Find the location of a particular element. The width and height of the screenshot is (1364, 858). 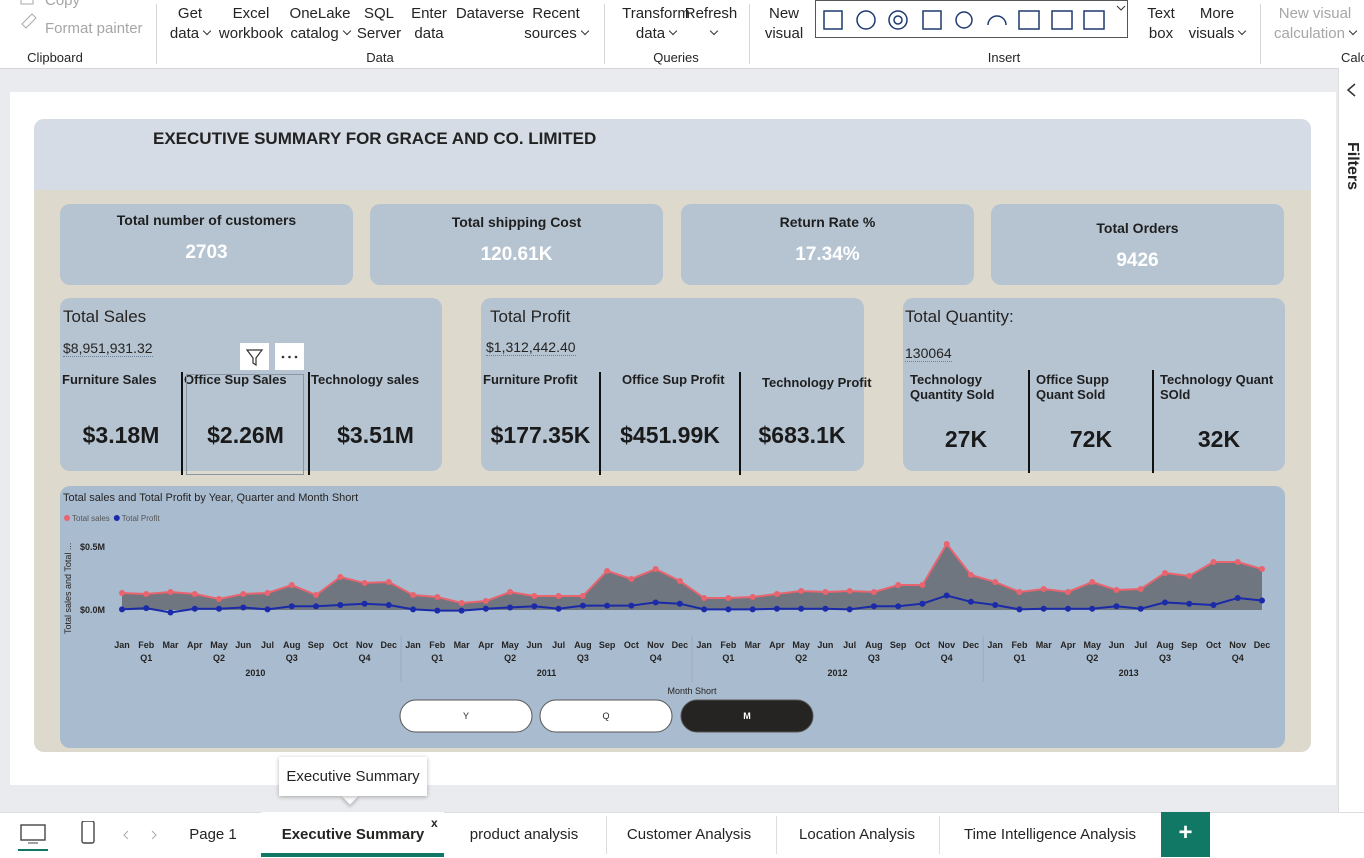

selected-visual is located at coordinates (245, 424).